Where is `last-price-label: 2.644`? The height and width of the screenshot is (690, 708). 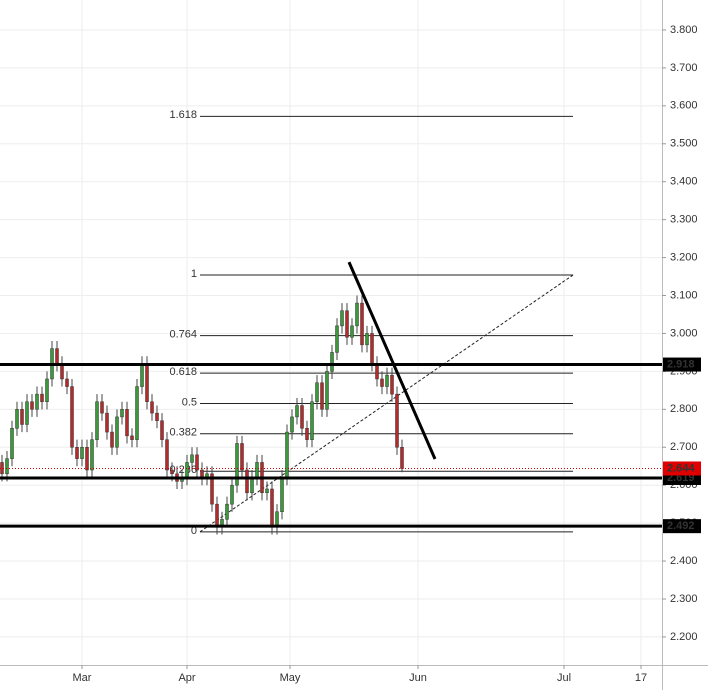
last-price-label: 2.644 is located at coordinates (681, 468).